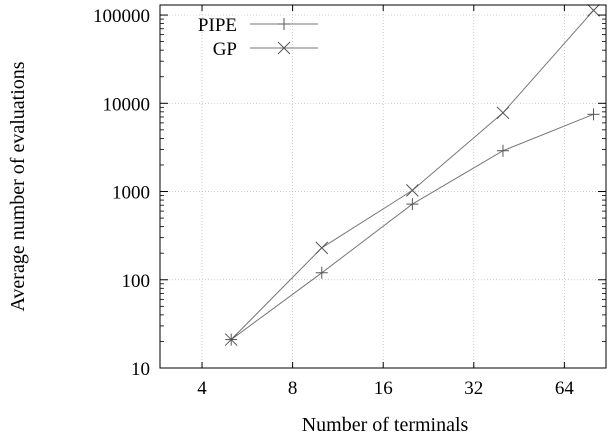  What do you see at coordinates (284, 24) in the screenshot?
I see `legend-marker-pipe` at bounding box center [284, 24].